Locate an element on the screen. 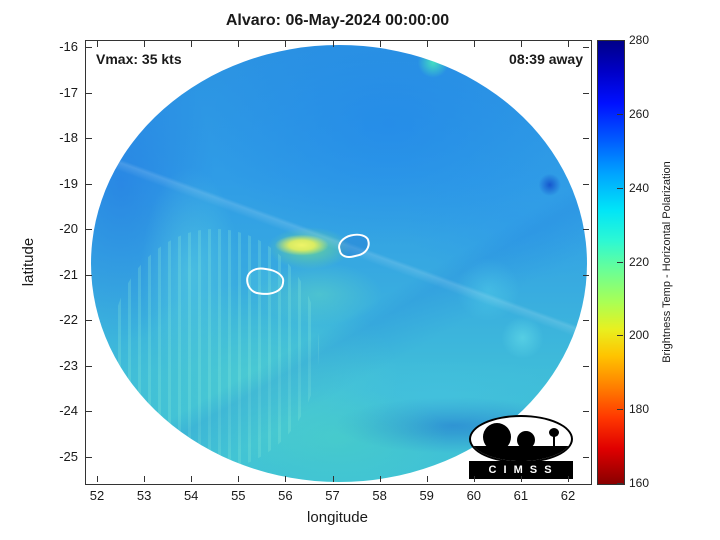  y-tick-label: -19 is located at coordinates (68, 183).